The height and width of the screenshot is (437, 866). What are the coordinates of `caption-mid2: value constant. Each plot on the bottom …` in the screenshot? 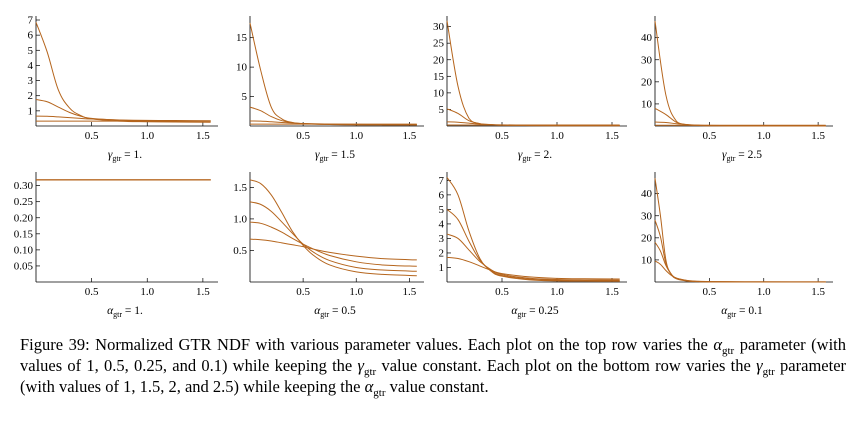 It's located at (566, 365).